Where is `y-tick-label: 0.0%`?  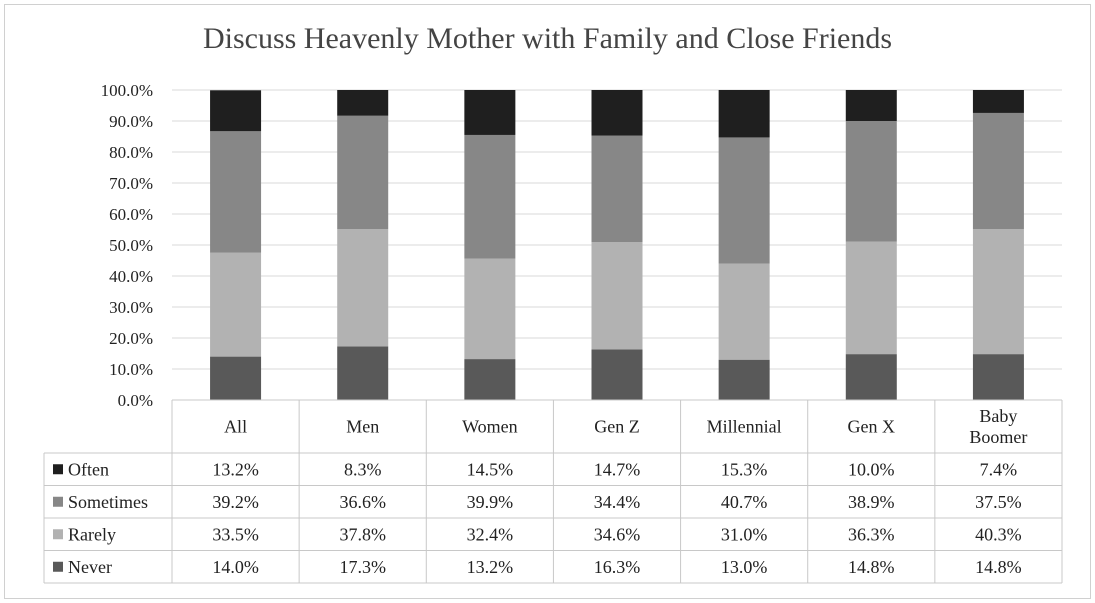 y-tick-label: 0.0% is located at coordinates (135, 400).